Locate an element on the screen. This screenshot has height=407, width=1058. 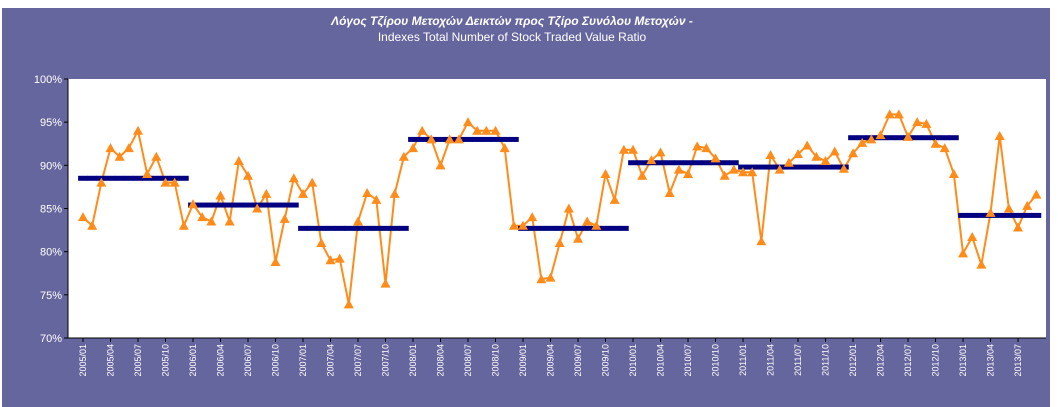
y-tick-label: 80% is located at coordinates (51, 253).